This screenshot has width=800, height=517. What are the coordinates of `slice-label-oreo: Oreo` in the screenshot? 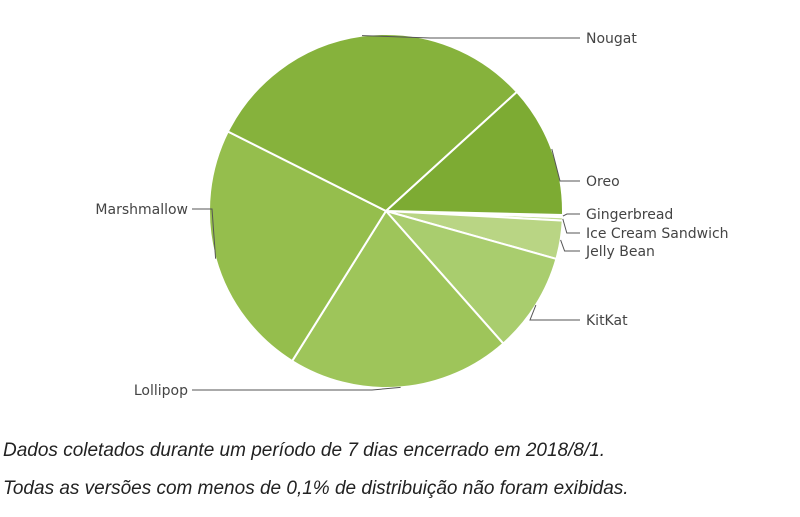 It's located at (603, 182).